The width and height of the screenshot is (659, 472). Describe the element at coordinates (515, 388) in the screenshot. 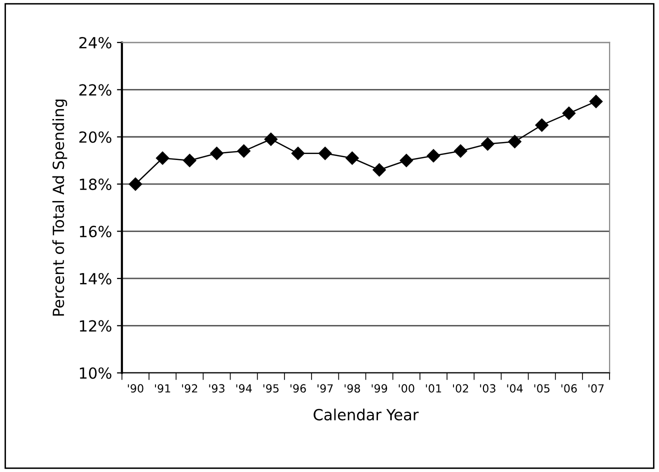

I see `x-tick-label: '04` at that location.